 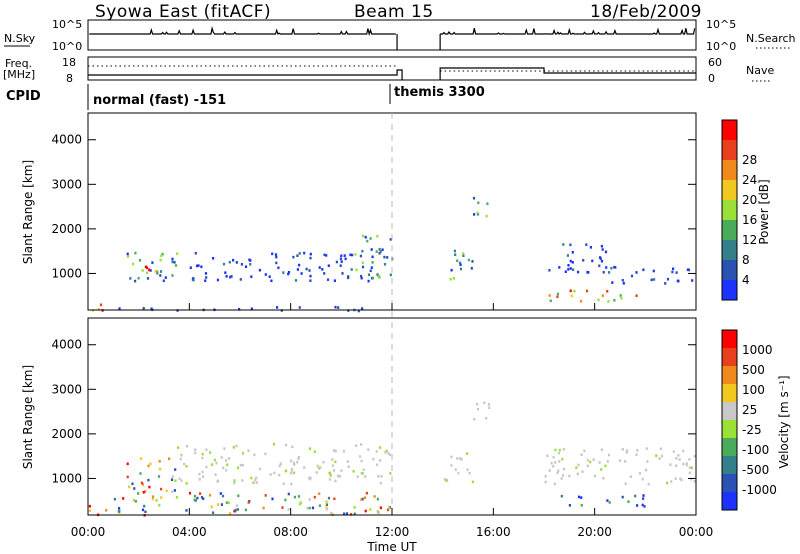 I want to click on velocity-cbar-label: Velocity [m s⁻¹], so click(x=784, y=421).